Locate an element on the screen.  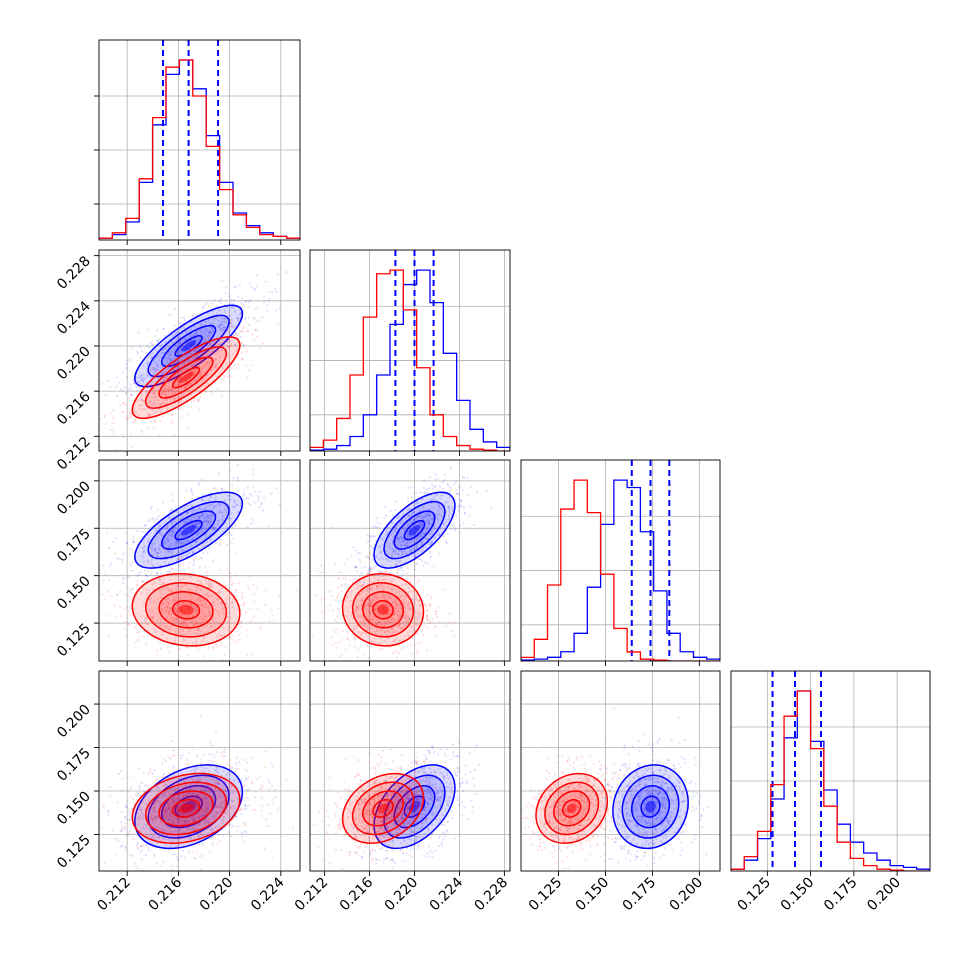
y-tick-label: 0.212 is located at coordinates (74, 454).